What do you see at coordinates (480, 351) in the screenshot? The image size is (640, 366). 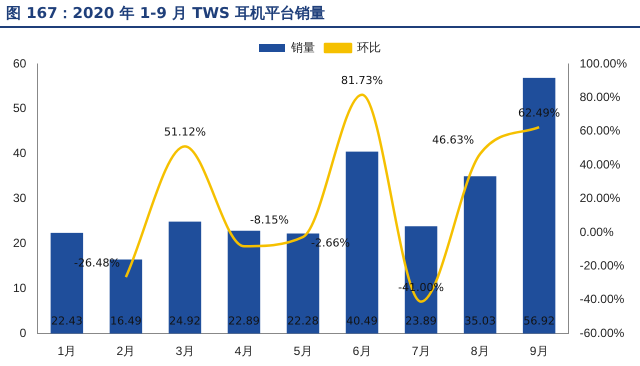 I see `x-tick-label: 8月` at bounding box center [480, 351].